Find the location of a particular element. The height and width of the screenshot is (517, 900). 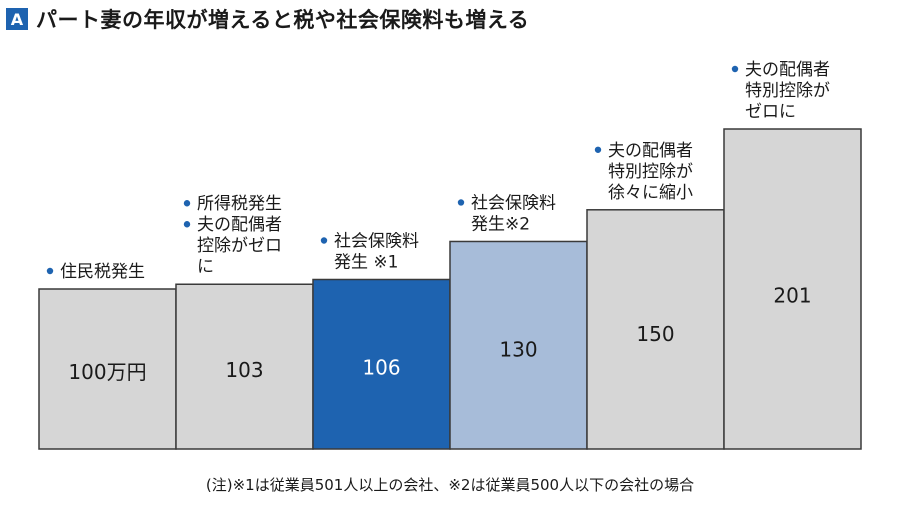

bar-value-label-5: 201 is located at coordinates (792, 295).